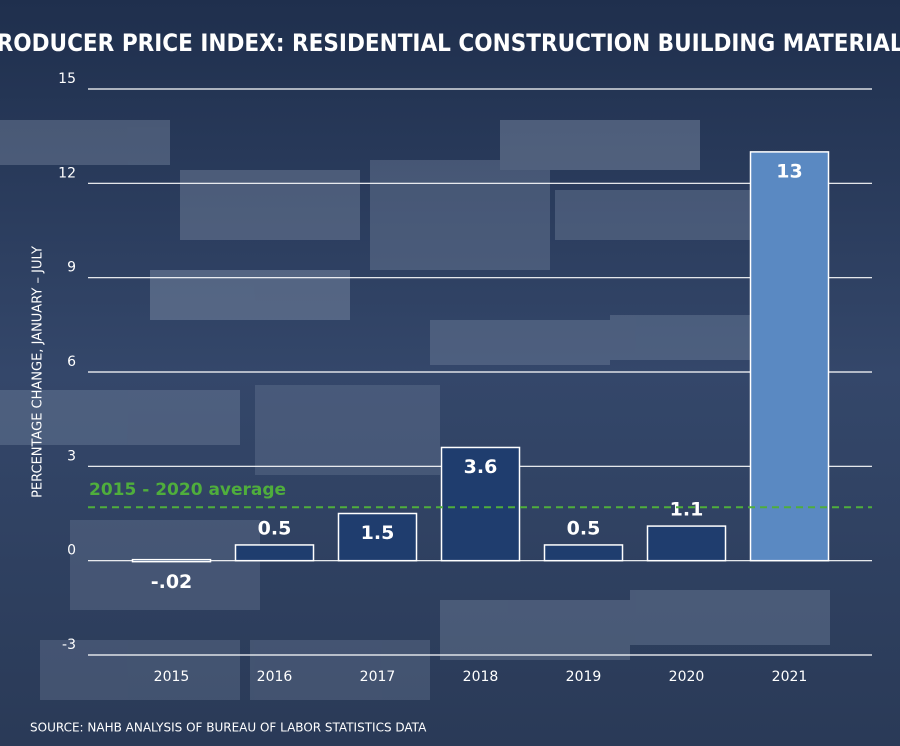 This screenshot has height=746, width=900. Describe the element at coordinates (790, 677) in the screenshot. I see `x-tick-label: 2021` at that location.